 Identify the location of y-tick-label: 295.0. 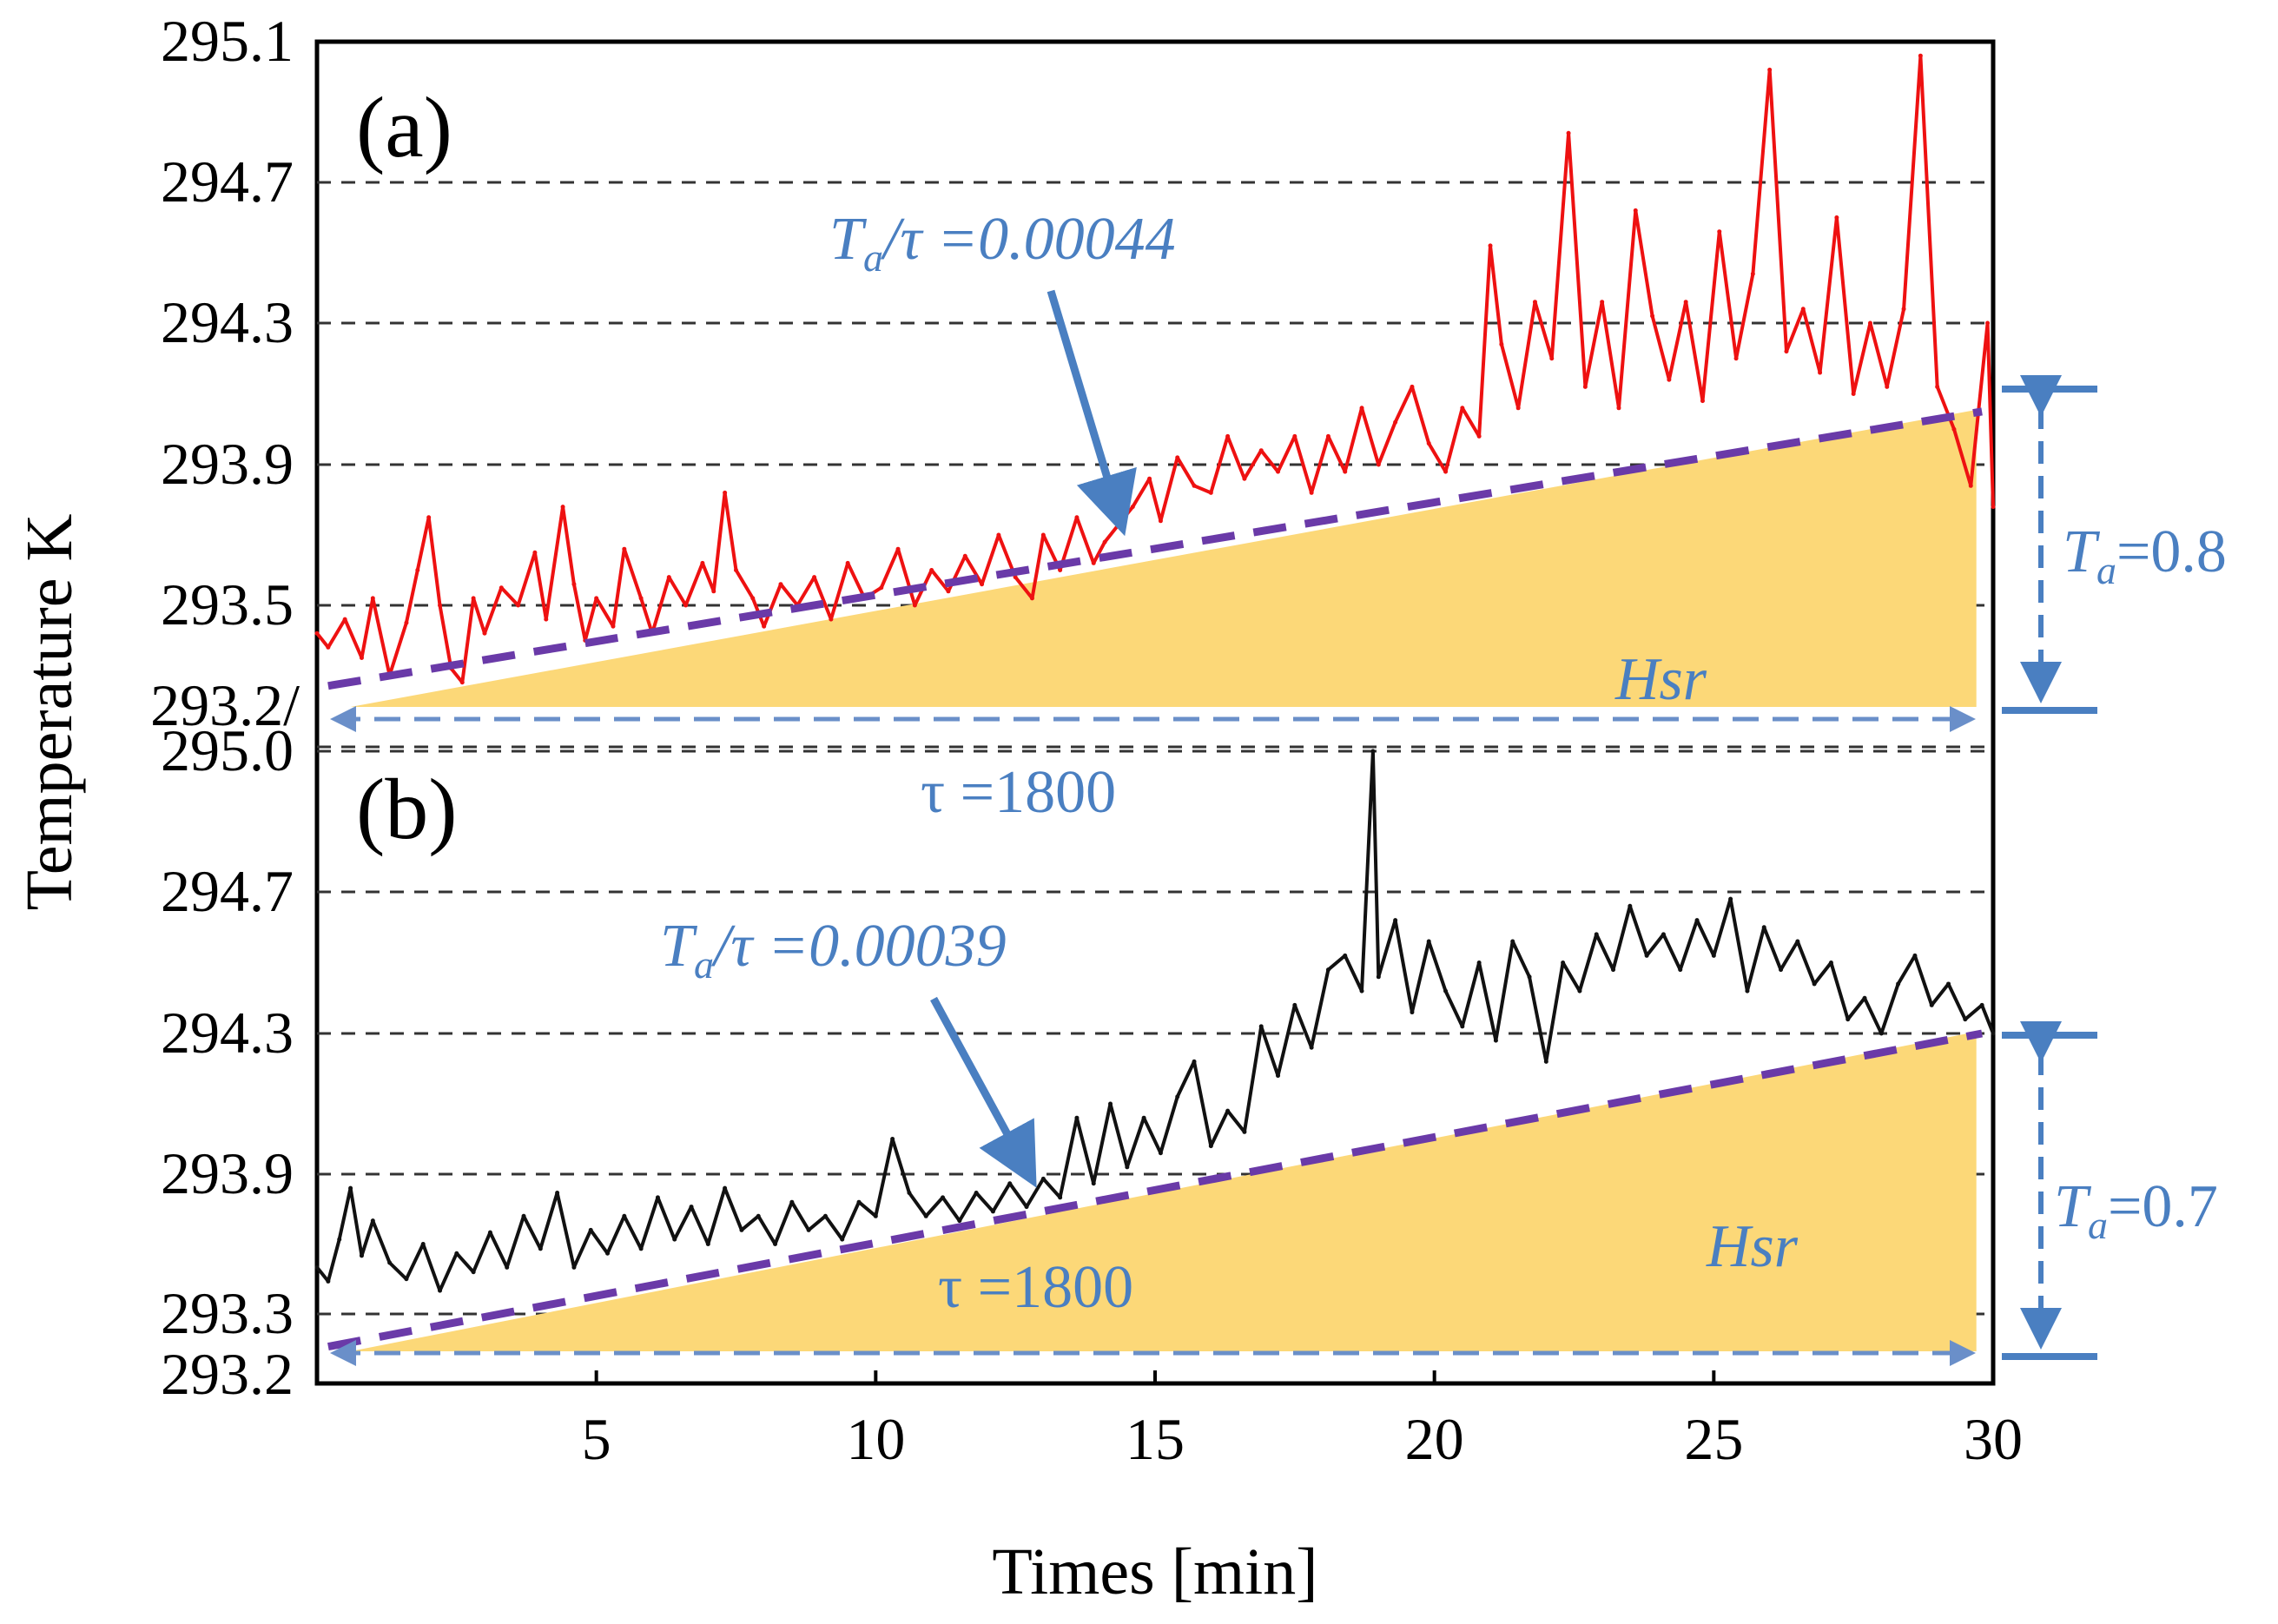
(227, 750).